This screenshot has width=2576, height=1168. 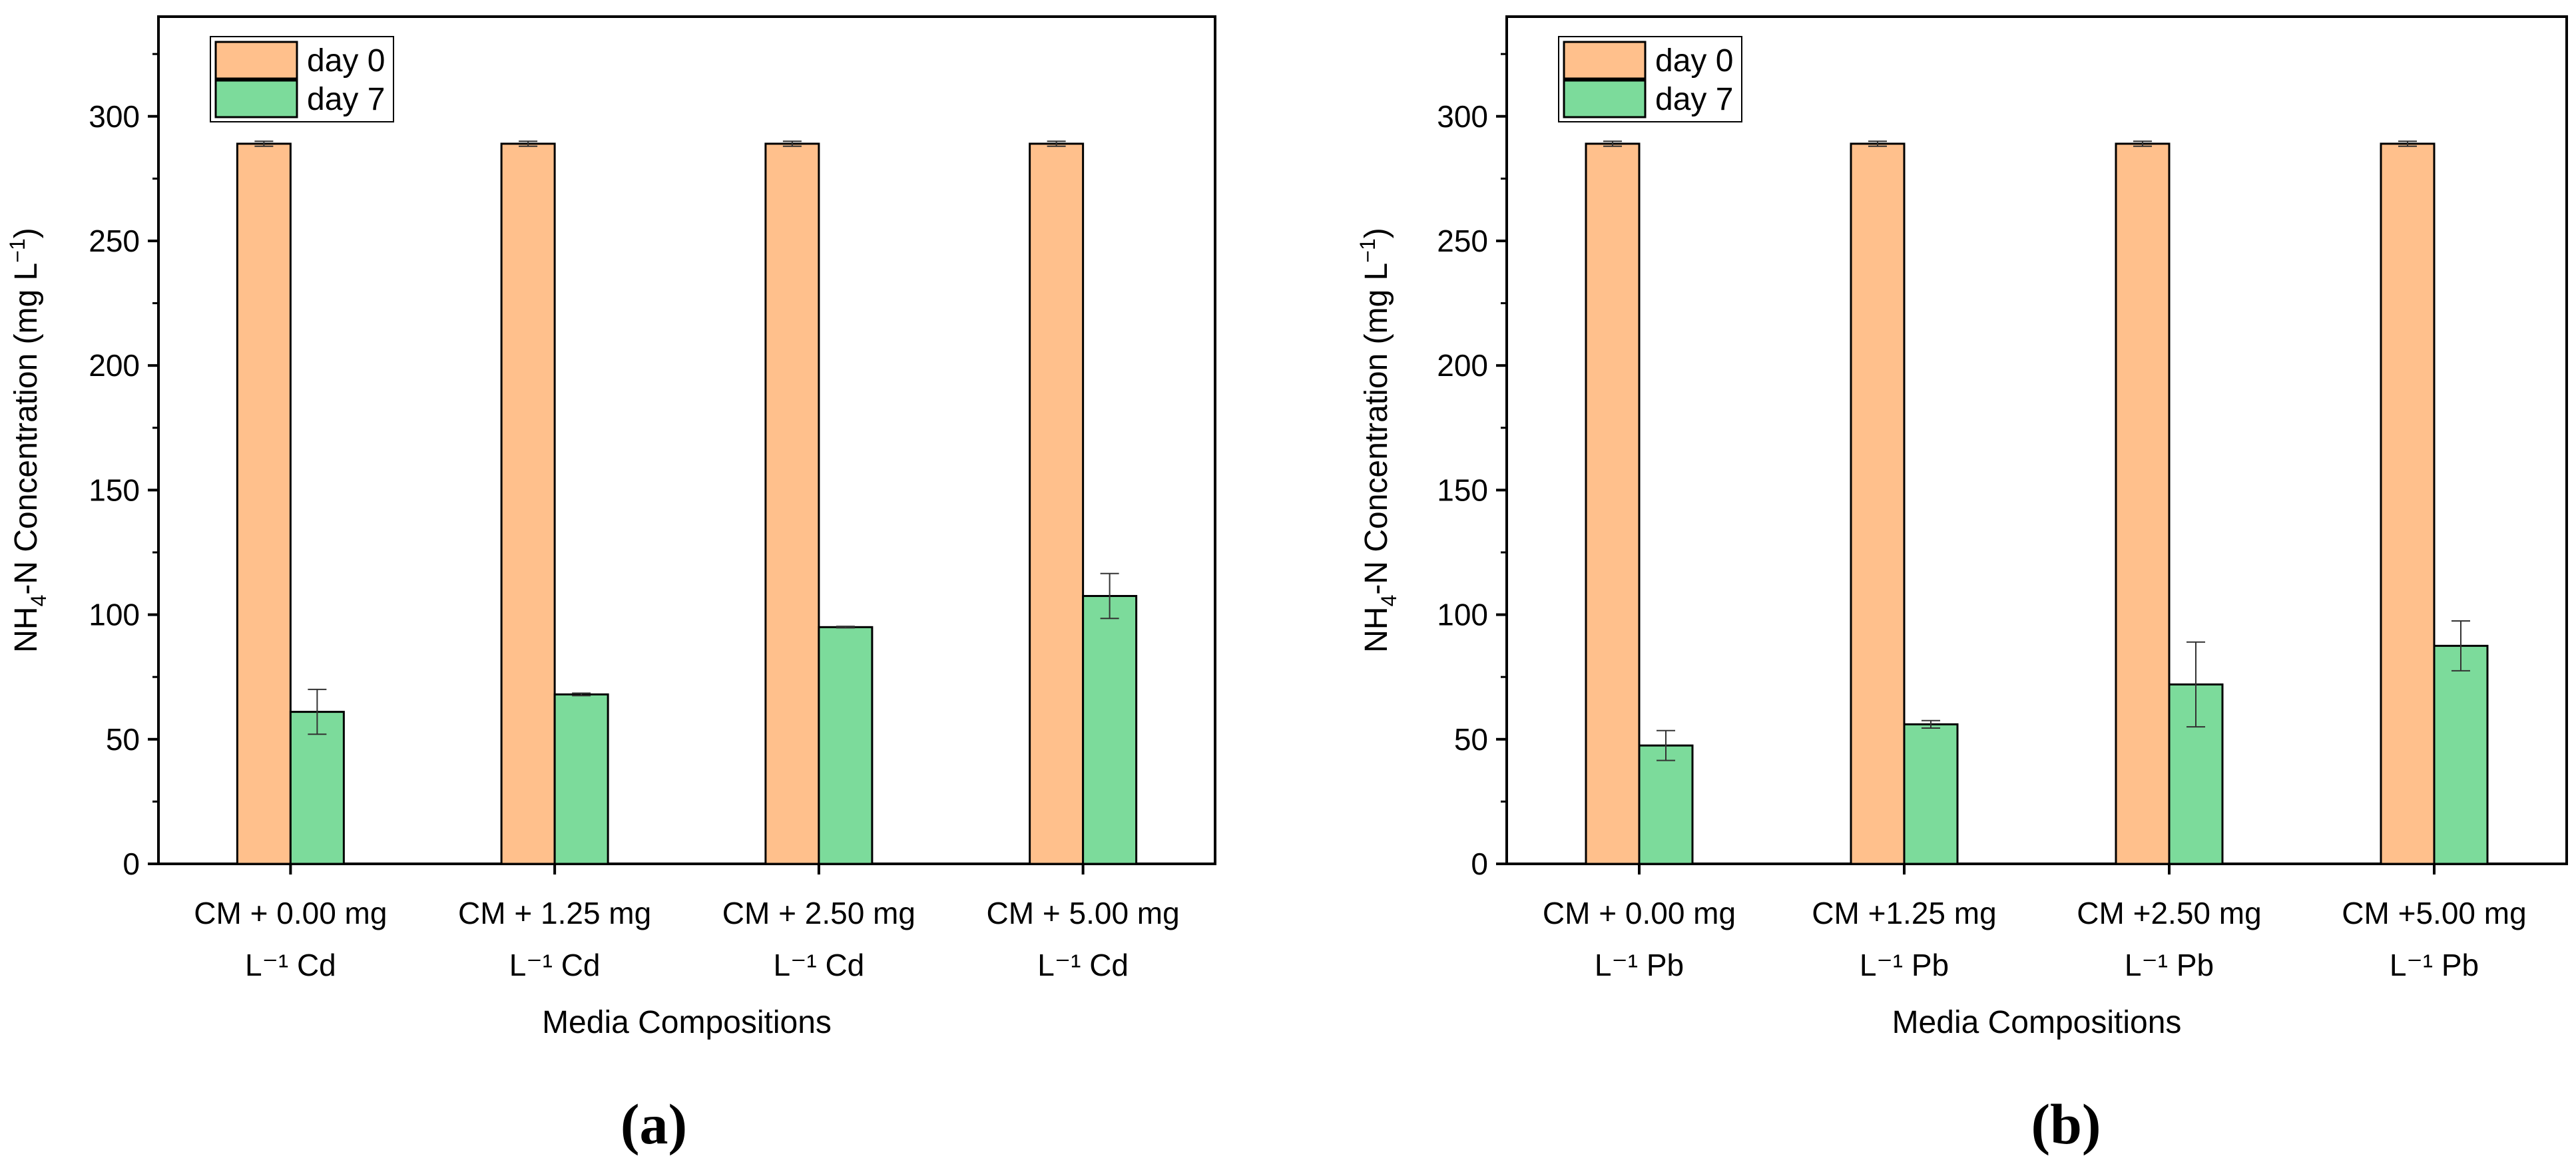 I want to click on x-tick-label: CM +5.00 mg, so click(x=2434, y=913).